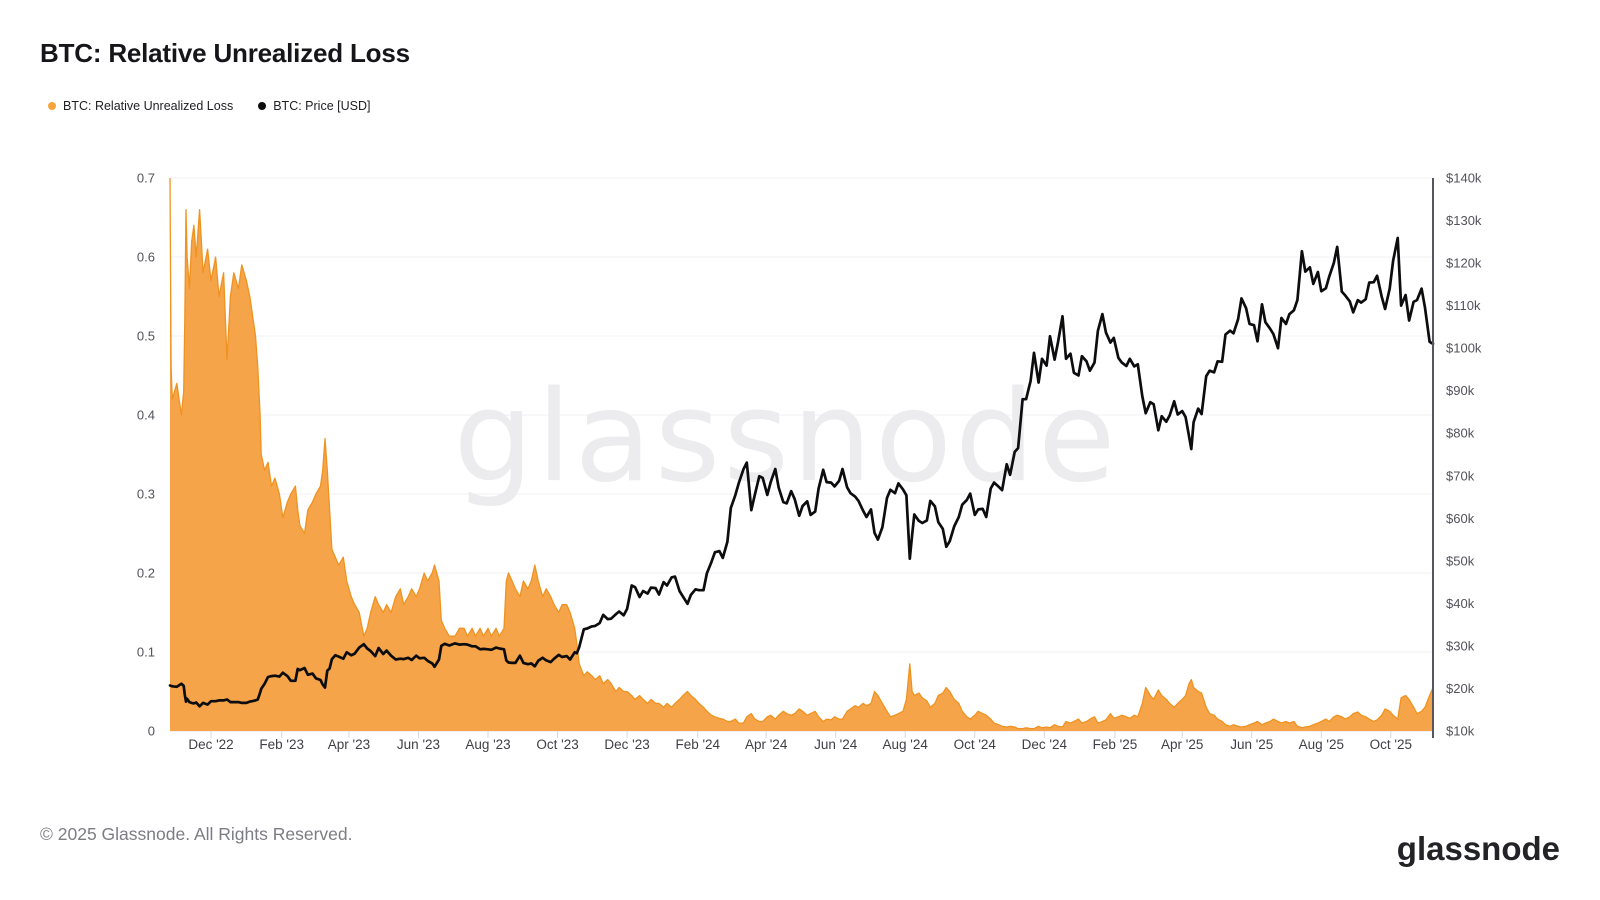  I want to click on x-axis-tick-label: Aug '24, so click(906, 744).